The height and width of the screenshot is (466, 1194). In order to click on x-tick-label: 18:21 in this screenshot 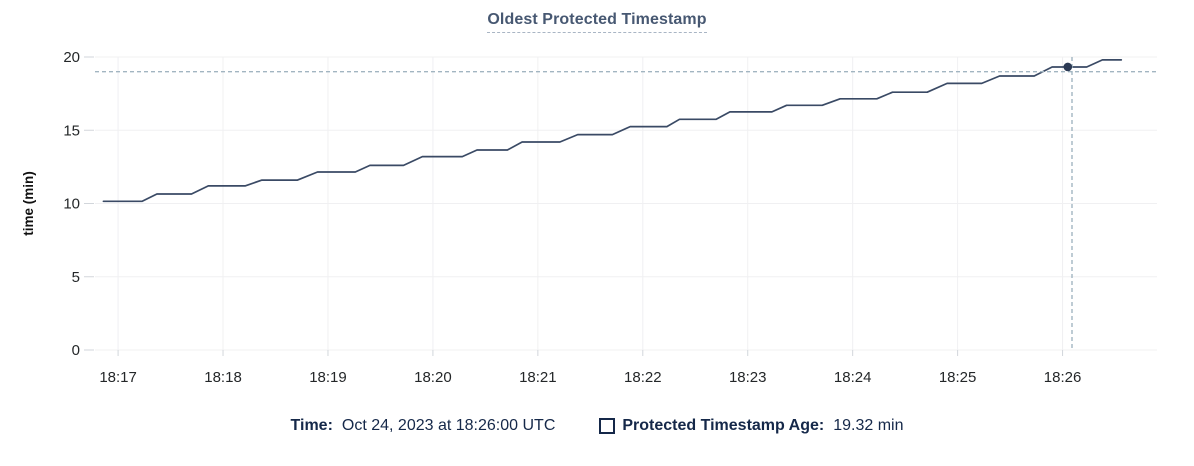, I will do `click(538, 377)`.